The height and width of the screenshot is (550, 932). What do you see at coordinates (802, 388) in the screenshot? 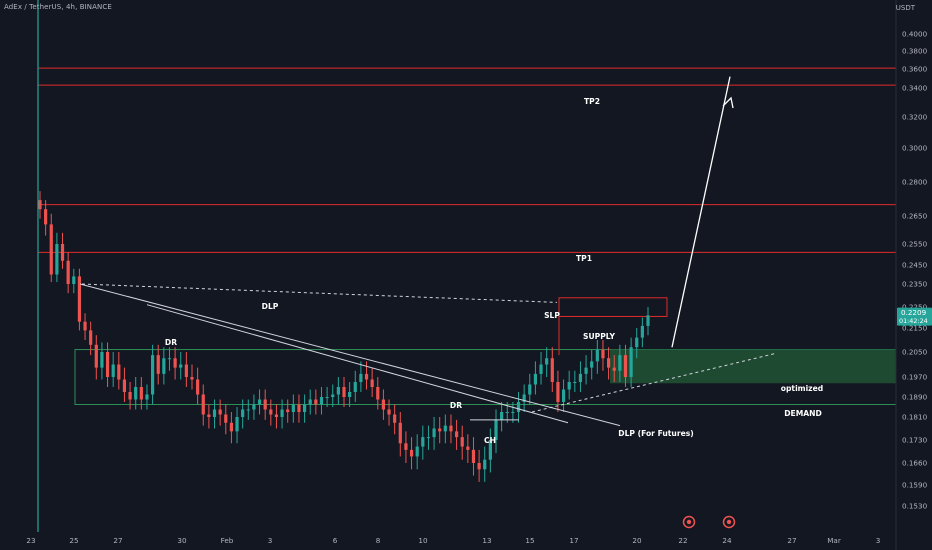
I see `annotation-optimized: optimized` at bounding box center [802, 388].